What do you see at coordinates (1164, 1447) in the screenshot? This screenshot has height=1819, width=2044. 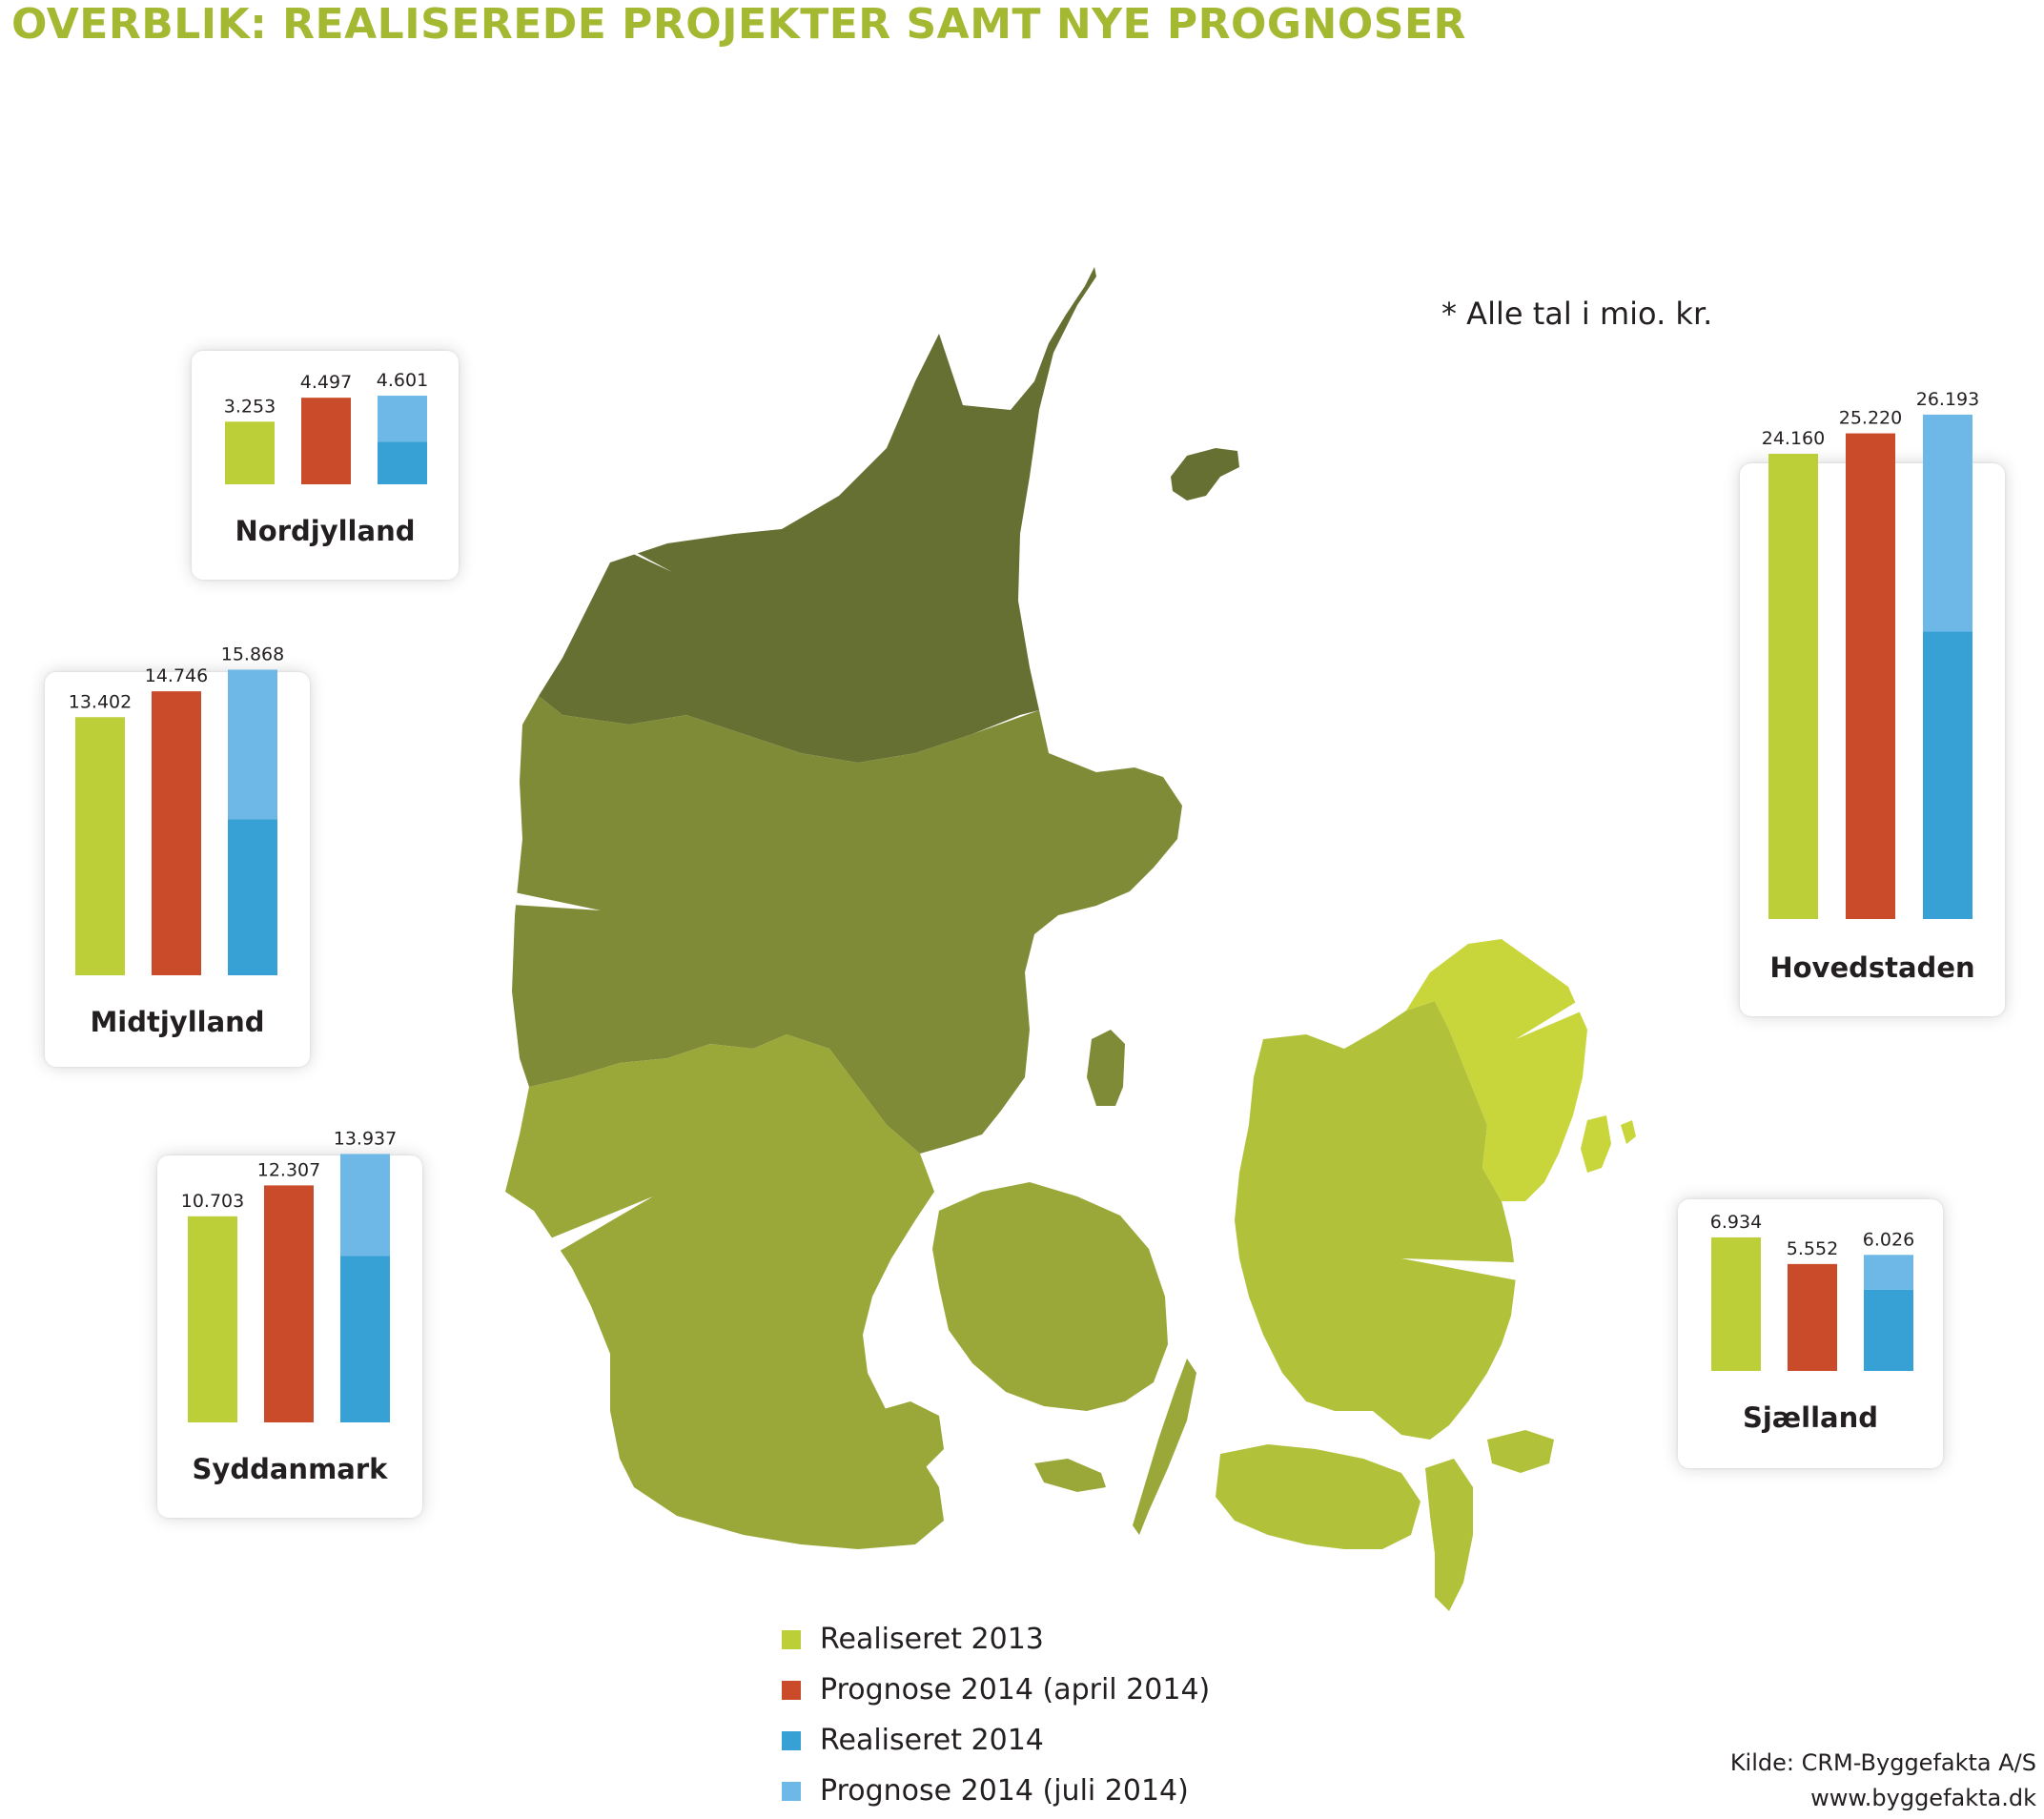 I see `island-langeland` at bounding box center [1164, 1447].